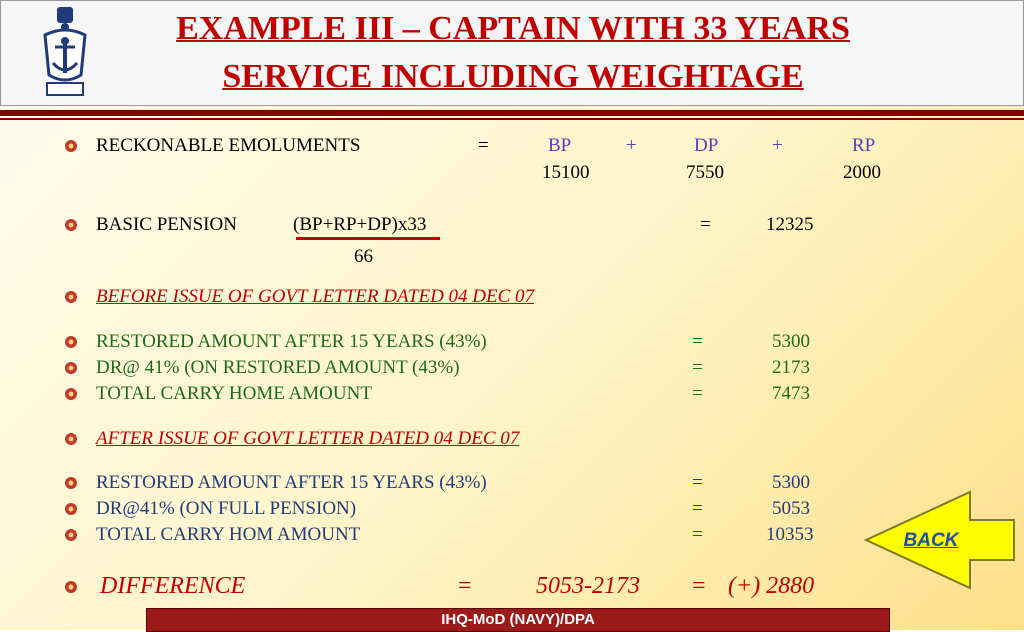 The width and height of the screenshot is (1024, 632). What do you see at coordinates (173, 586) in the screenshot?
I see `difference-label: DIFFERENCE` at bounding box center [173, 586].